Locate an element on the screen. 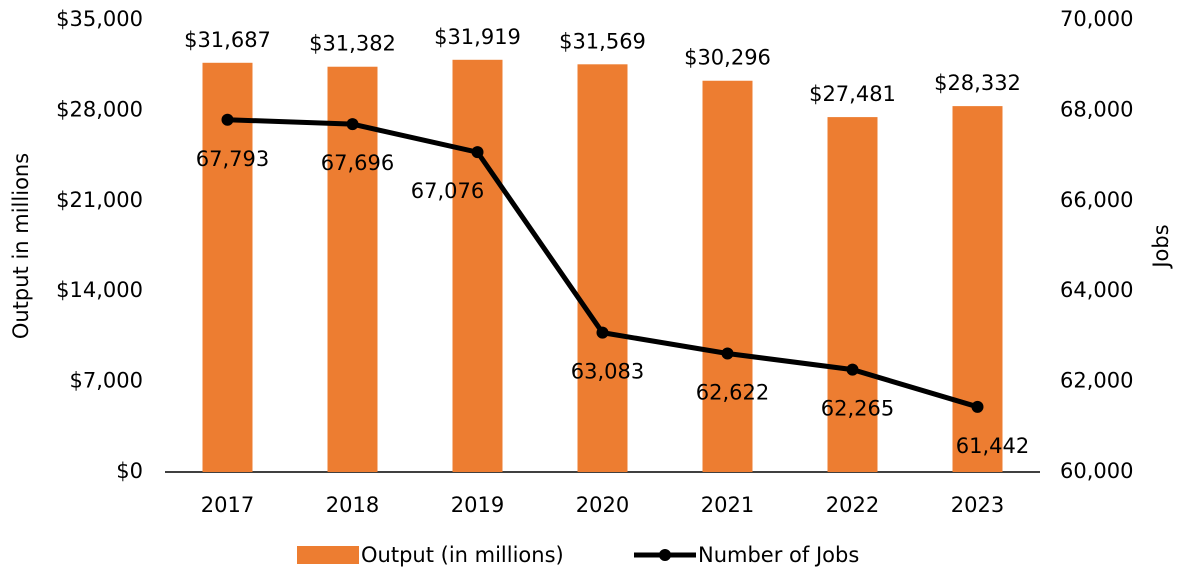 This screenshot has height=573, width=1182. bar-value-label: $31,687 is located at coordinates (227, 40).